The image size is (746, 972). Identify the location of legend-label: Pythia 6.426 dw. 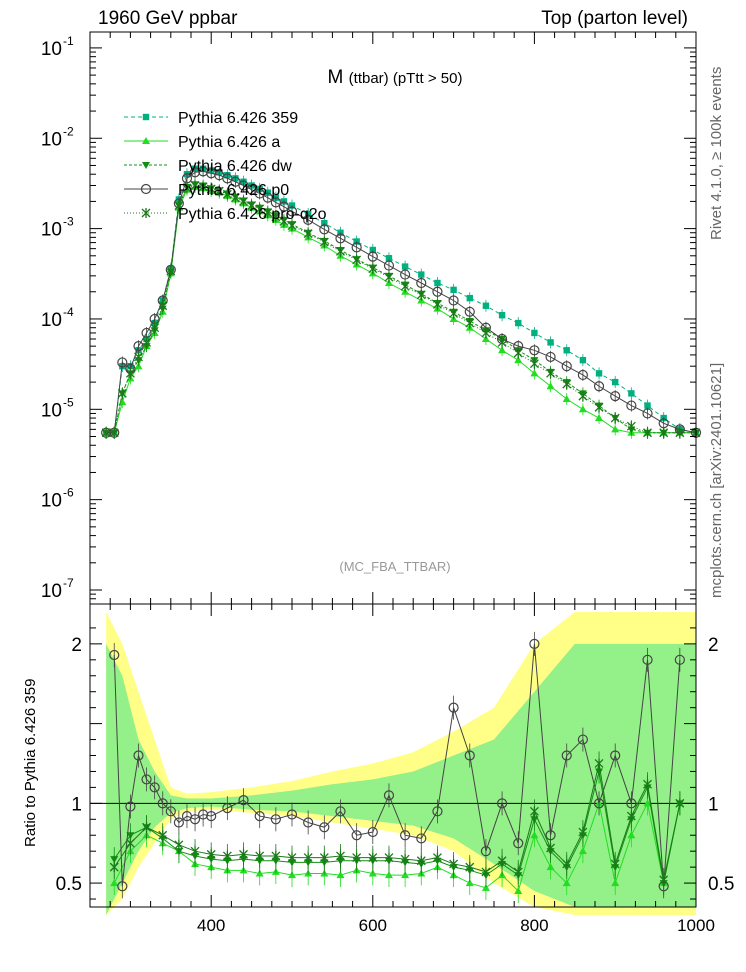
(235, 166).